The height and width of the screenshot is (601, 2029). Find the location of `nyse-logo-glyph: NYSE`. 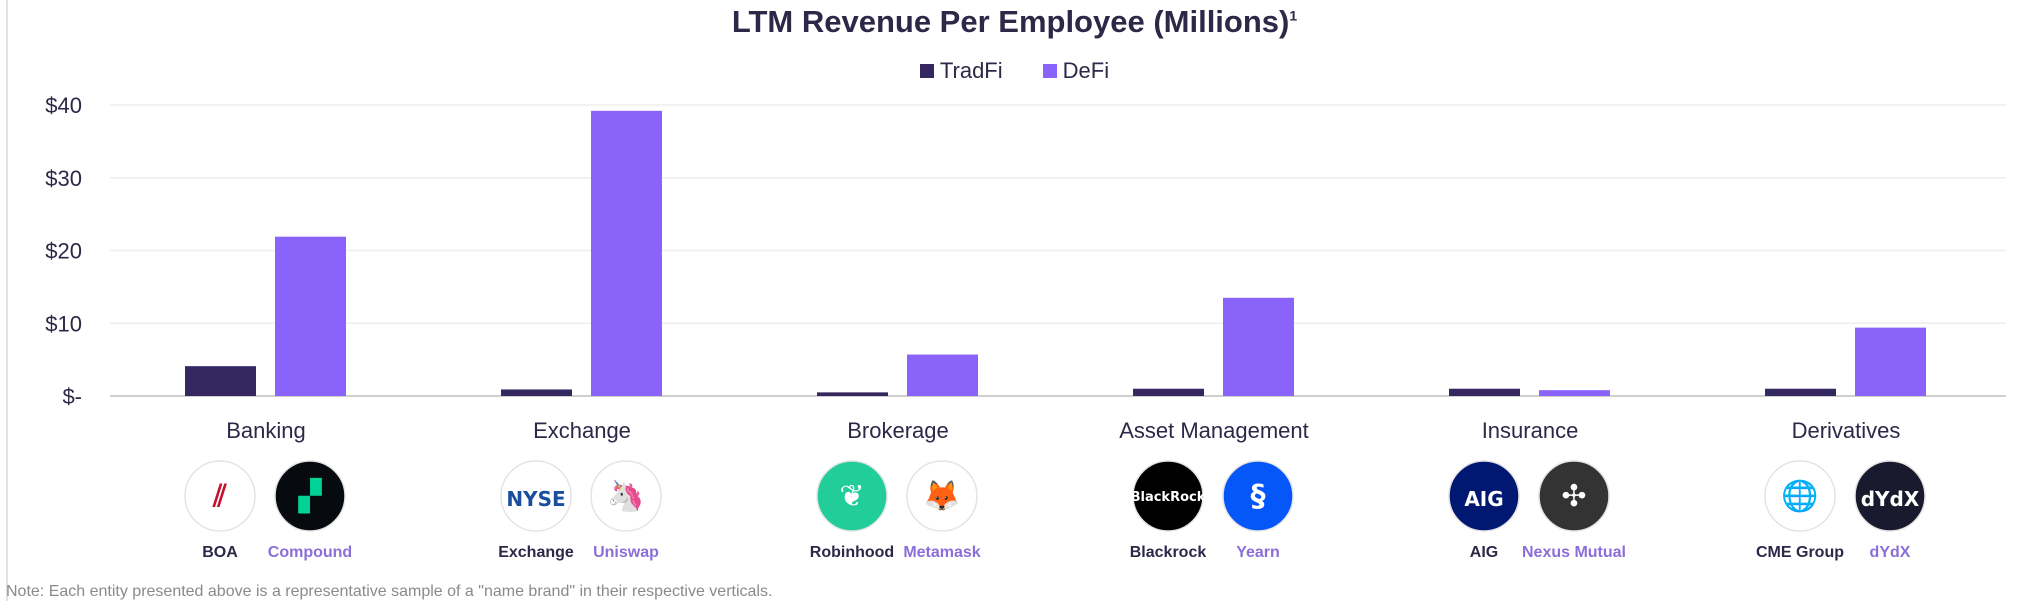

nyse-logo-glyph: NYSE is located at coordinates (535, 499).